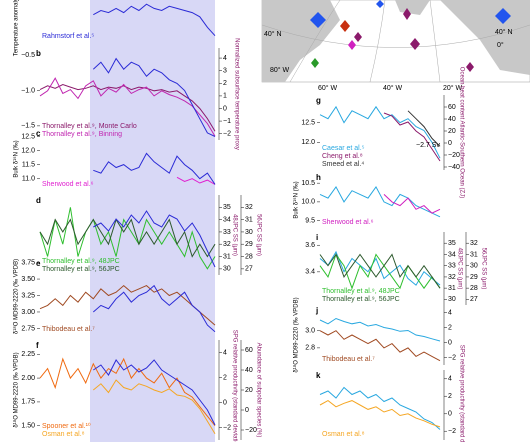 This screenshot has height=447, width=530. What do you see at coordinates (316, 310) in the screenshot?
I see `panel-label: j` at bounding box center [316, 310].